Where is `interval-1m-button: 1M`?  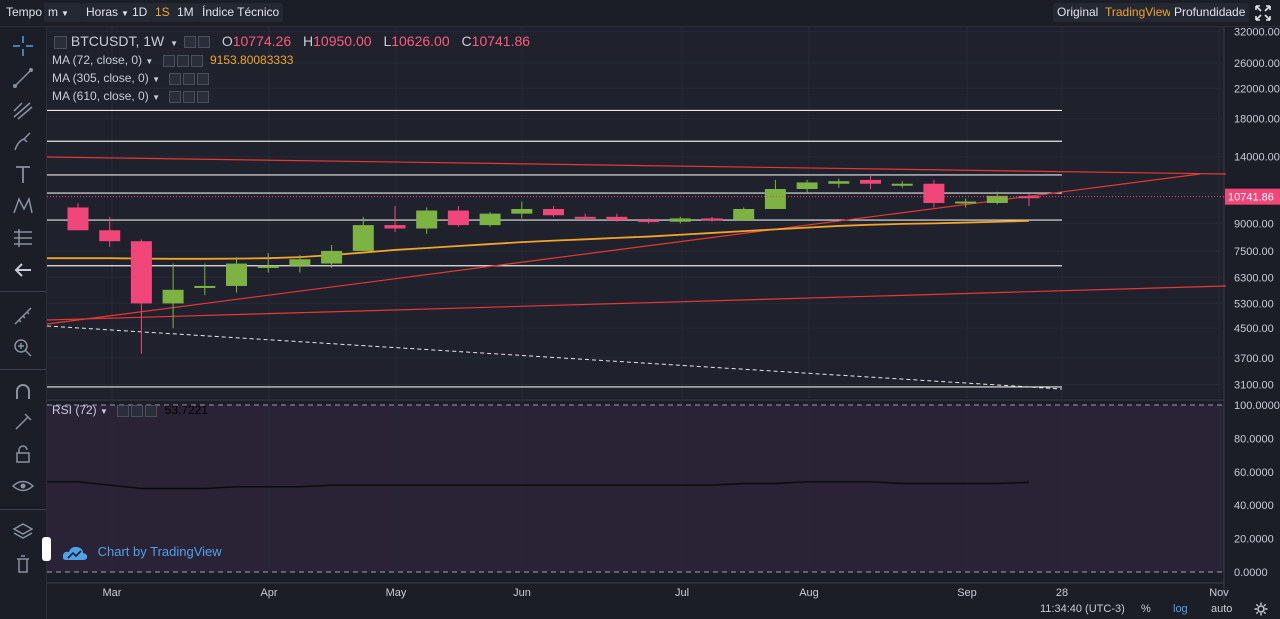 interval-1m-button: 1M is located at coordinates (185, 12).